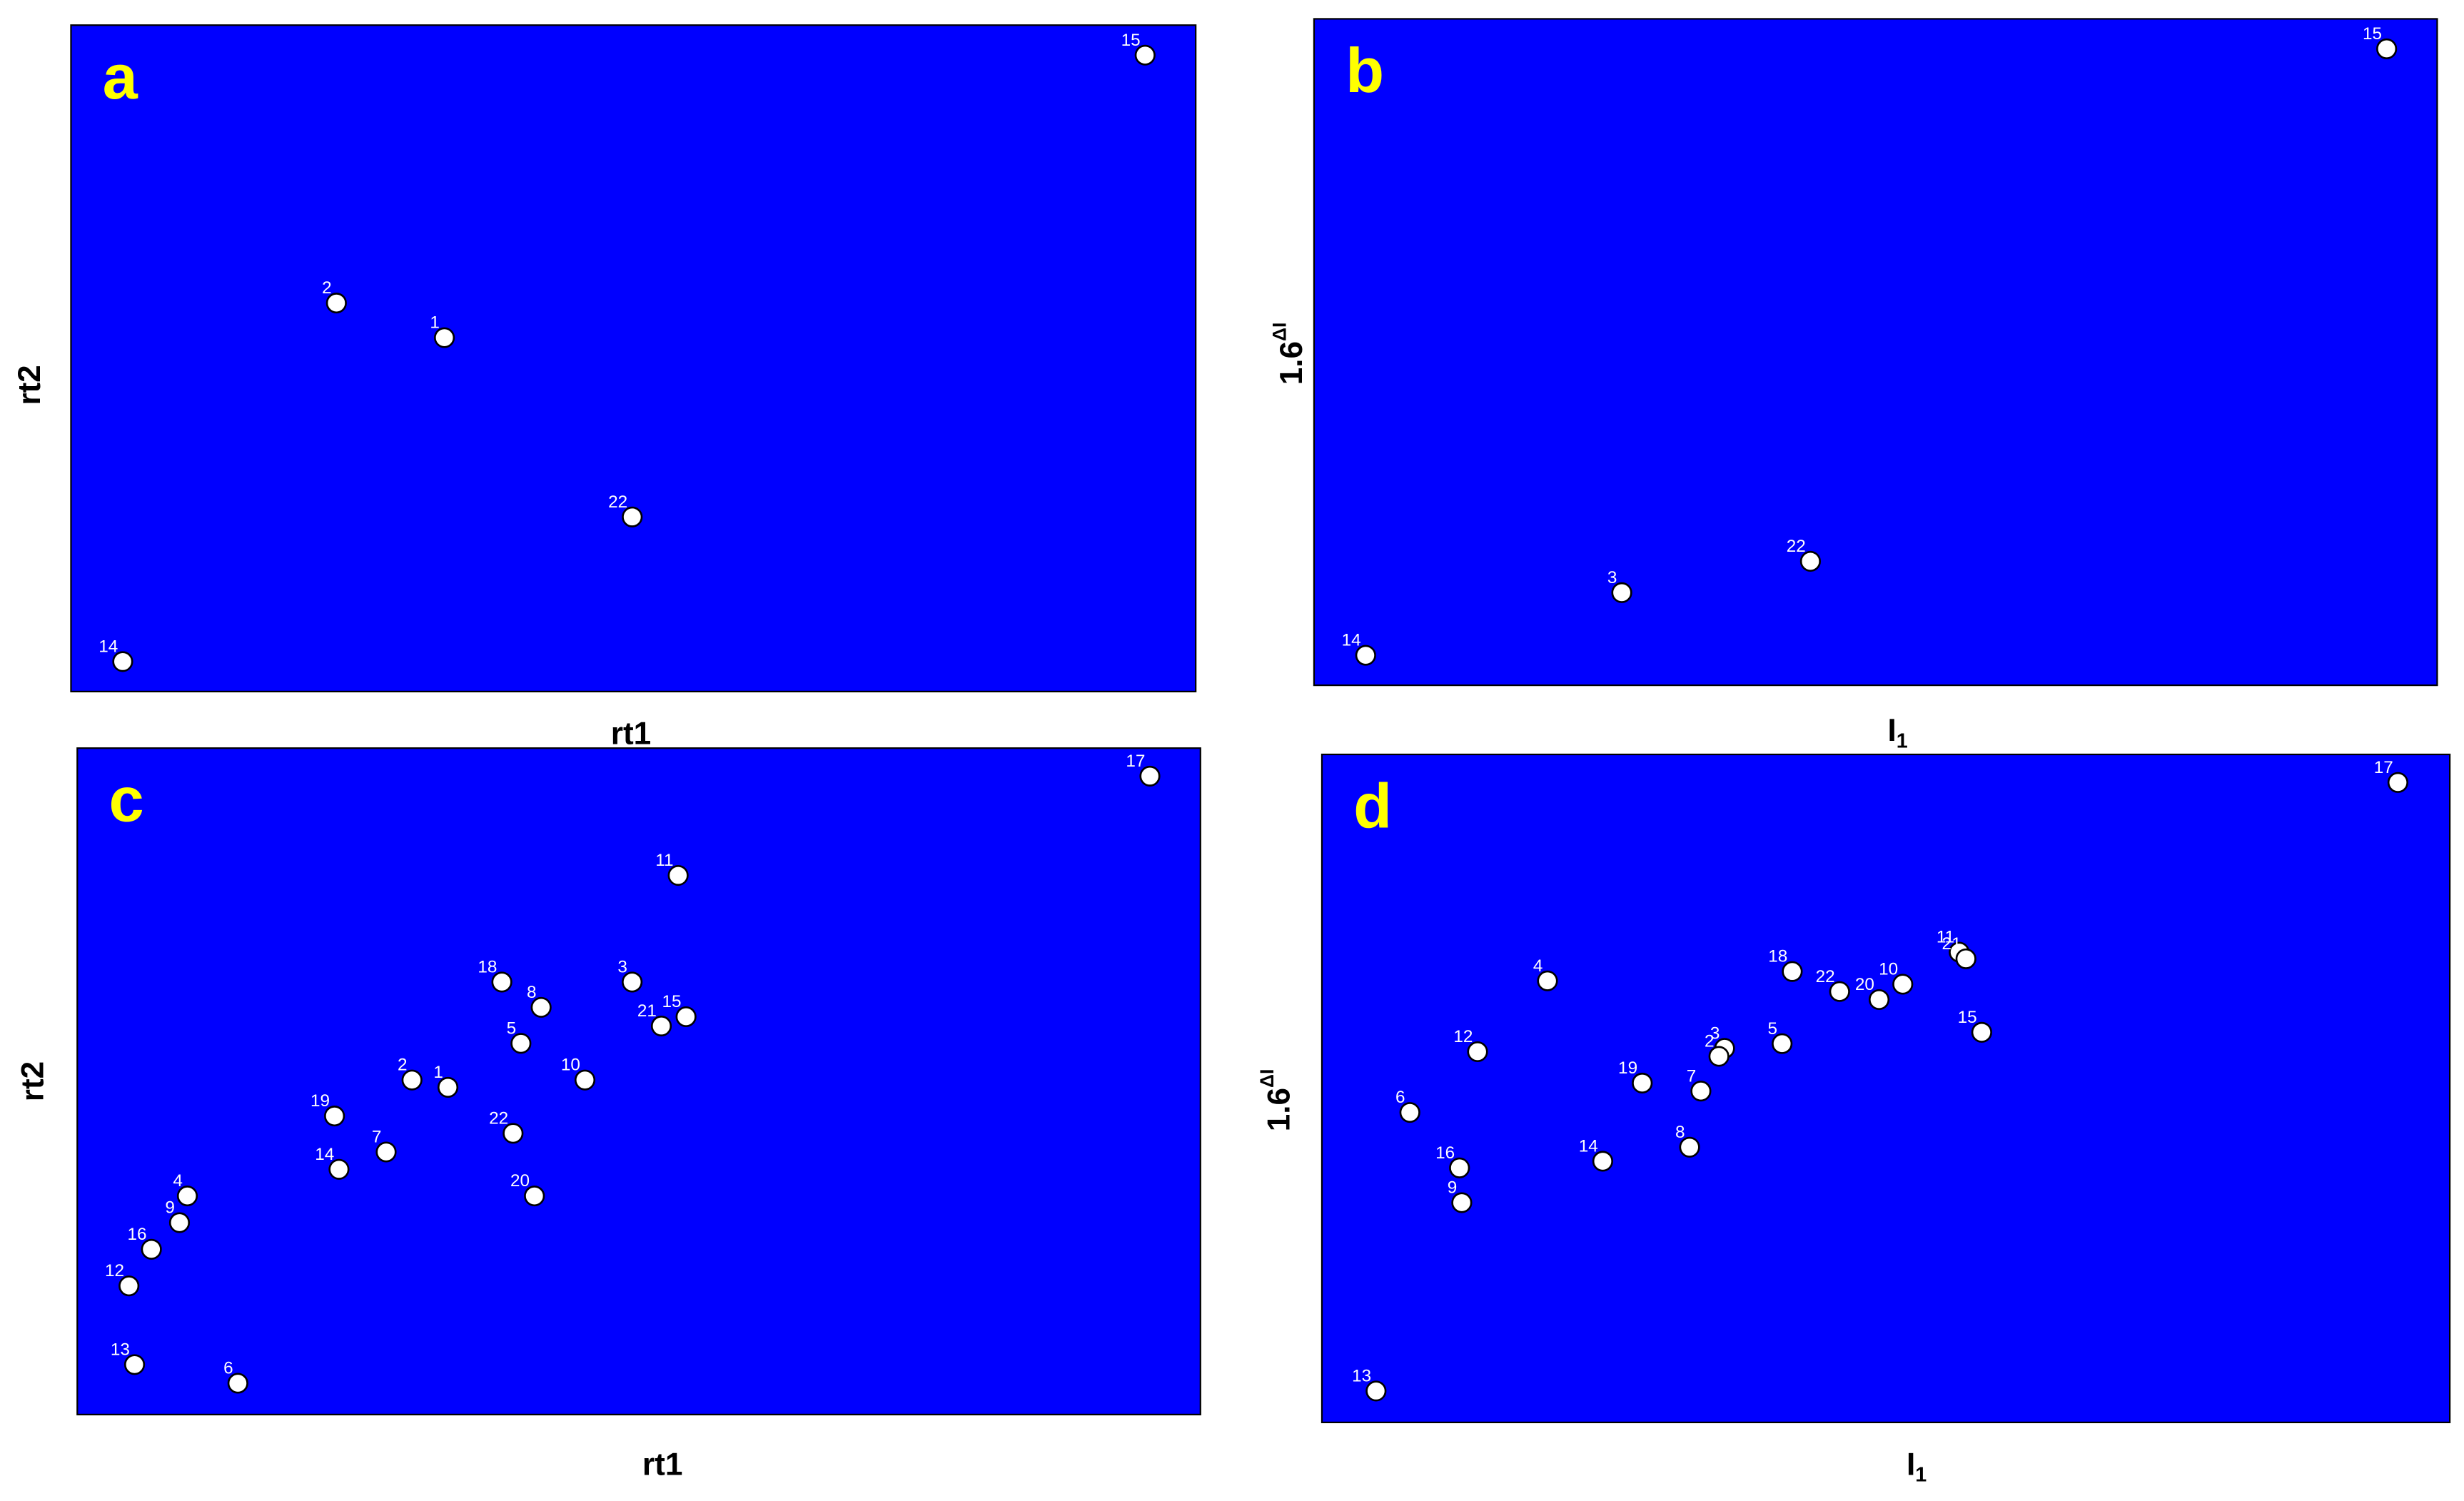 This screenshot has width=2464, height=1501. I want to click on point-label: 10, so click(570, 1065).